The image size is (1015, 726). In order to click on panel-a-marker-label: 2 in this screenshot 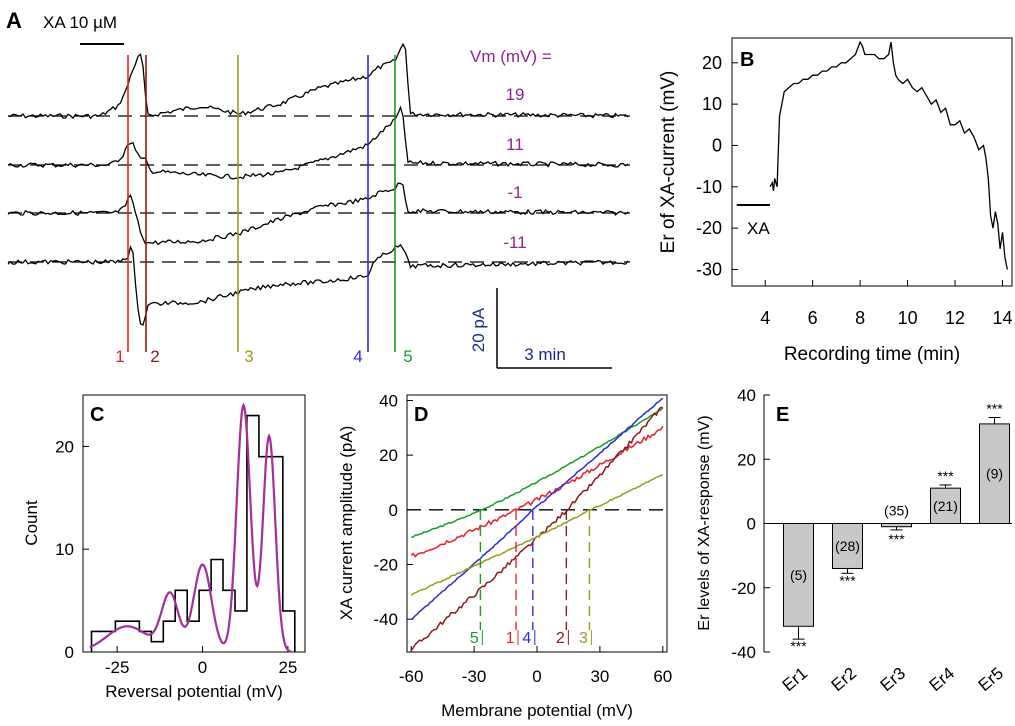, I will do `click(154, 356)`.